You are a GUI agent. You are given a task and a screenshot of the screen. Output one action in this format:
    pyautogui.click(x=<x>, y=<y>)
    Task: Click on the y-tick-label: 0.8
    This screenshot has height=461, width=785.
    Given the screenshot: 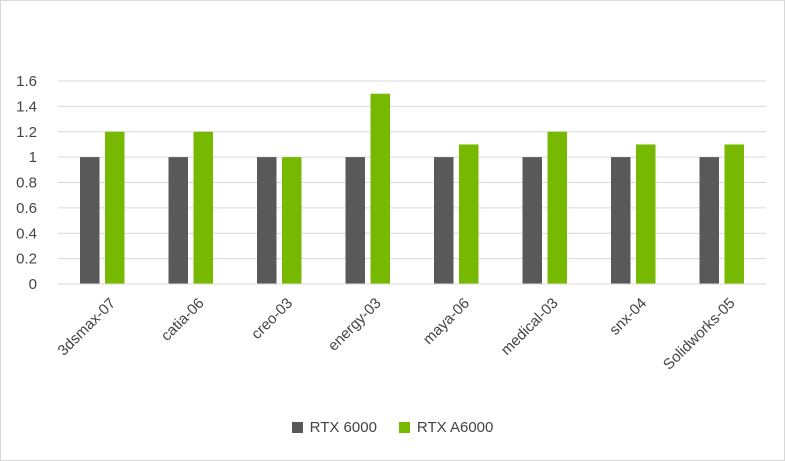 What is the action you would take?
    pyautogui.click(x=26, y=183)
    